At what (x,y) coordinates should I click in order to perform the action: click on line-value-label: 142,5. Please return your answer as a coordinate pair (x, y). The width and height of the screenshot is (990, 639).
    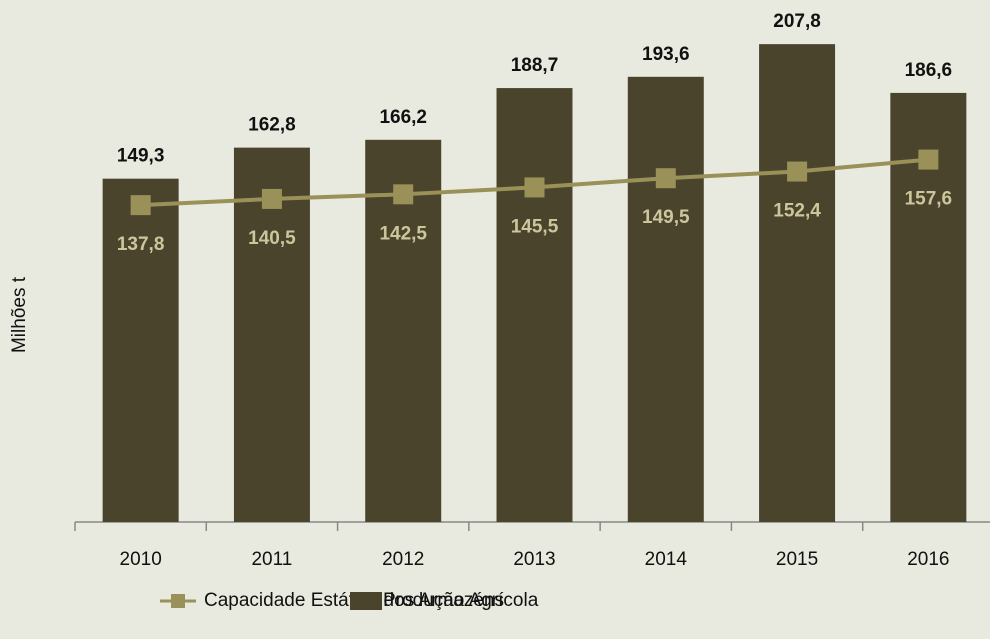
    Looking at the image, I should click on (403, 233).